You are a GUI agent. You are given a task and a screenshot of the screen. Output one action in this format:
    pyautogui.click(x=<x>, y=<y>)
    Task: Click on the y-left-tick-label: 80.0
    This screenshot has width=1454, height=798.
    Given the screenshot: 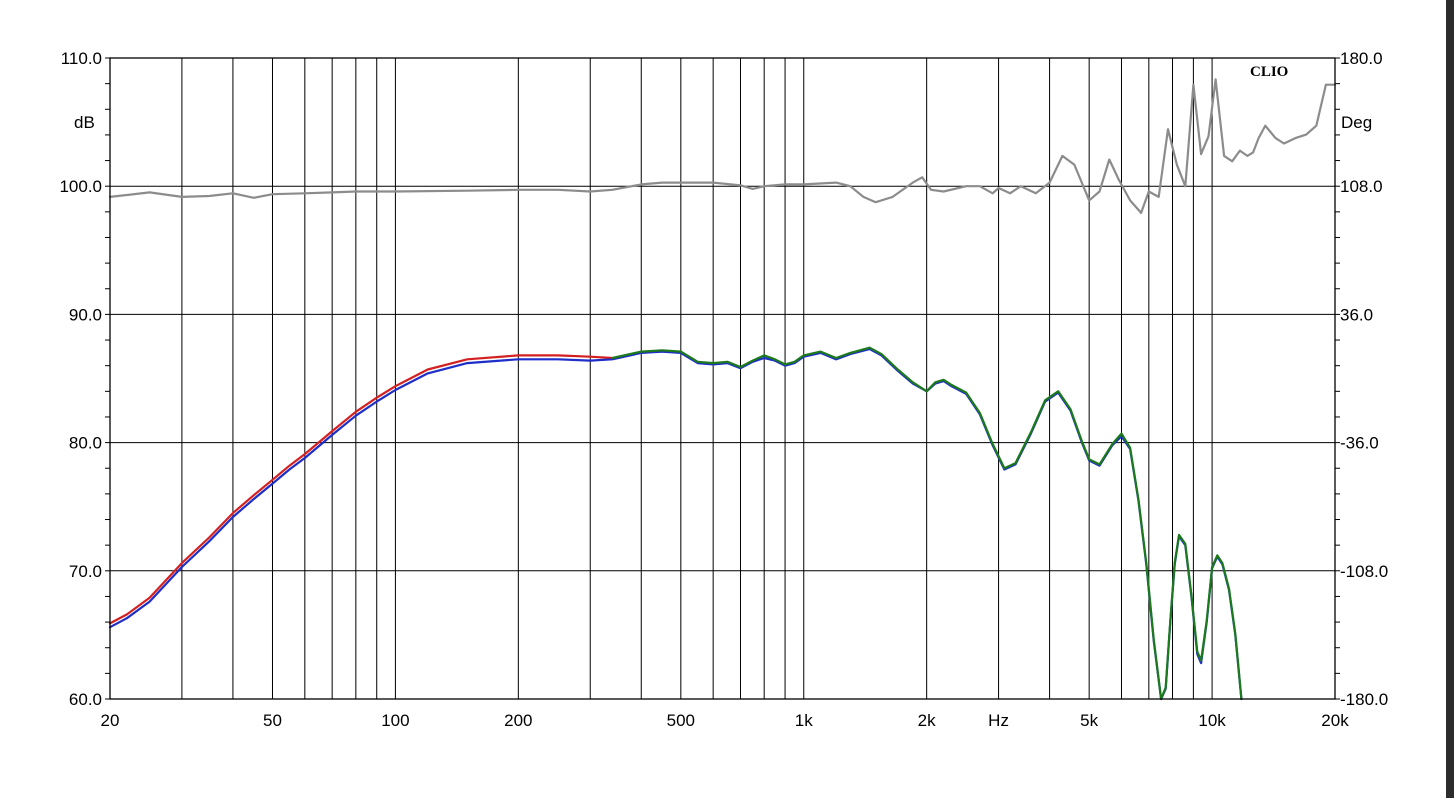 What is the action you would take?
    pyautogui.click(x=85, y=443)
    